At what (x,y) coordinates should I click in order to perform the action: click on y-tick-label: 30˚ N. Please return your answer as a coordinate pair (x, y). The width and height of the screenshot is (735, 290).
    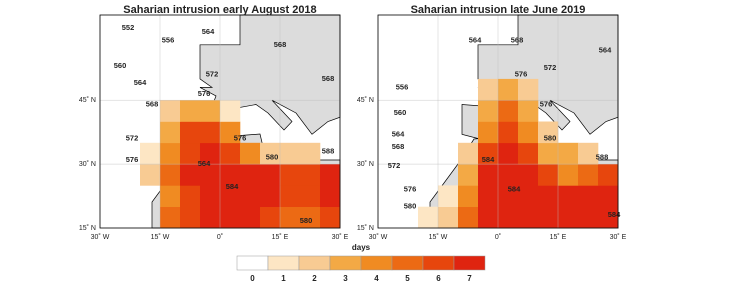
    Looking at the image, I should click on (87, 164).